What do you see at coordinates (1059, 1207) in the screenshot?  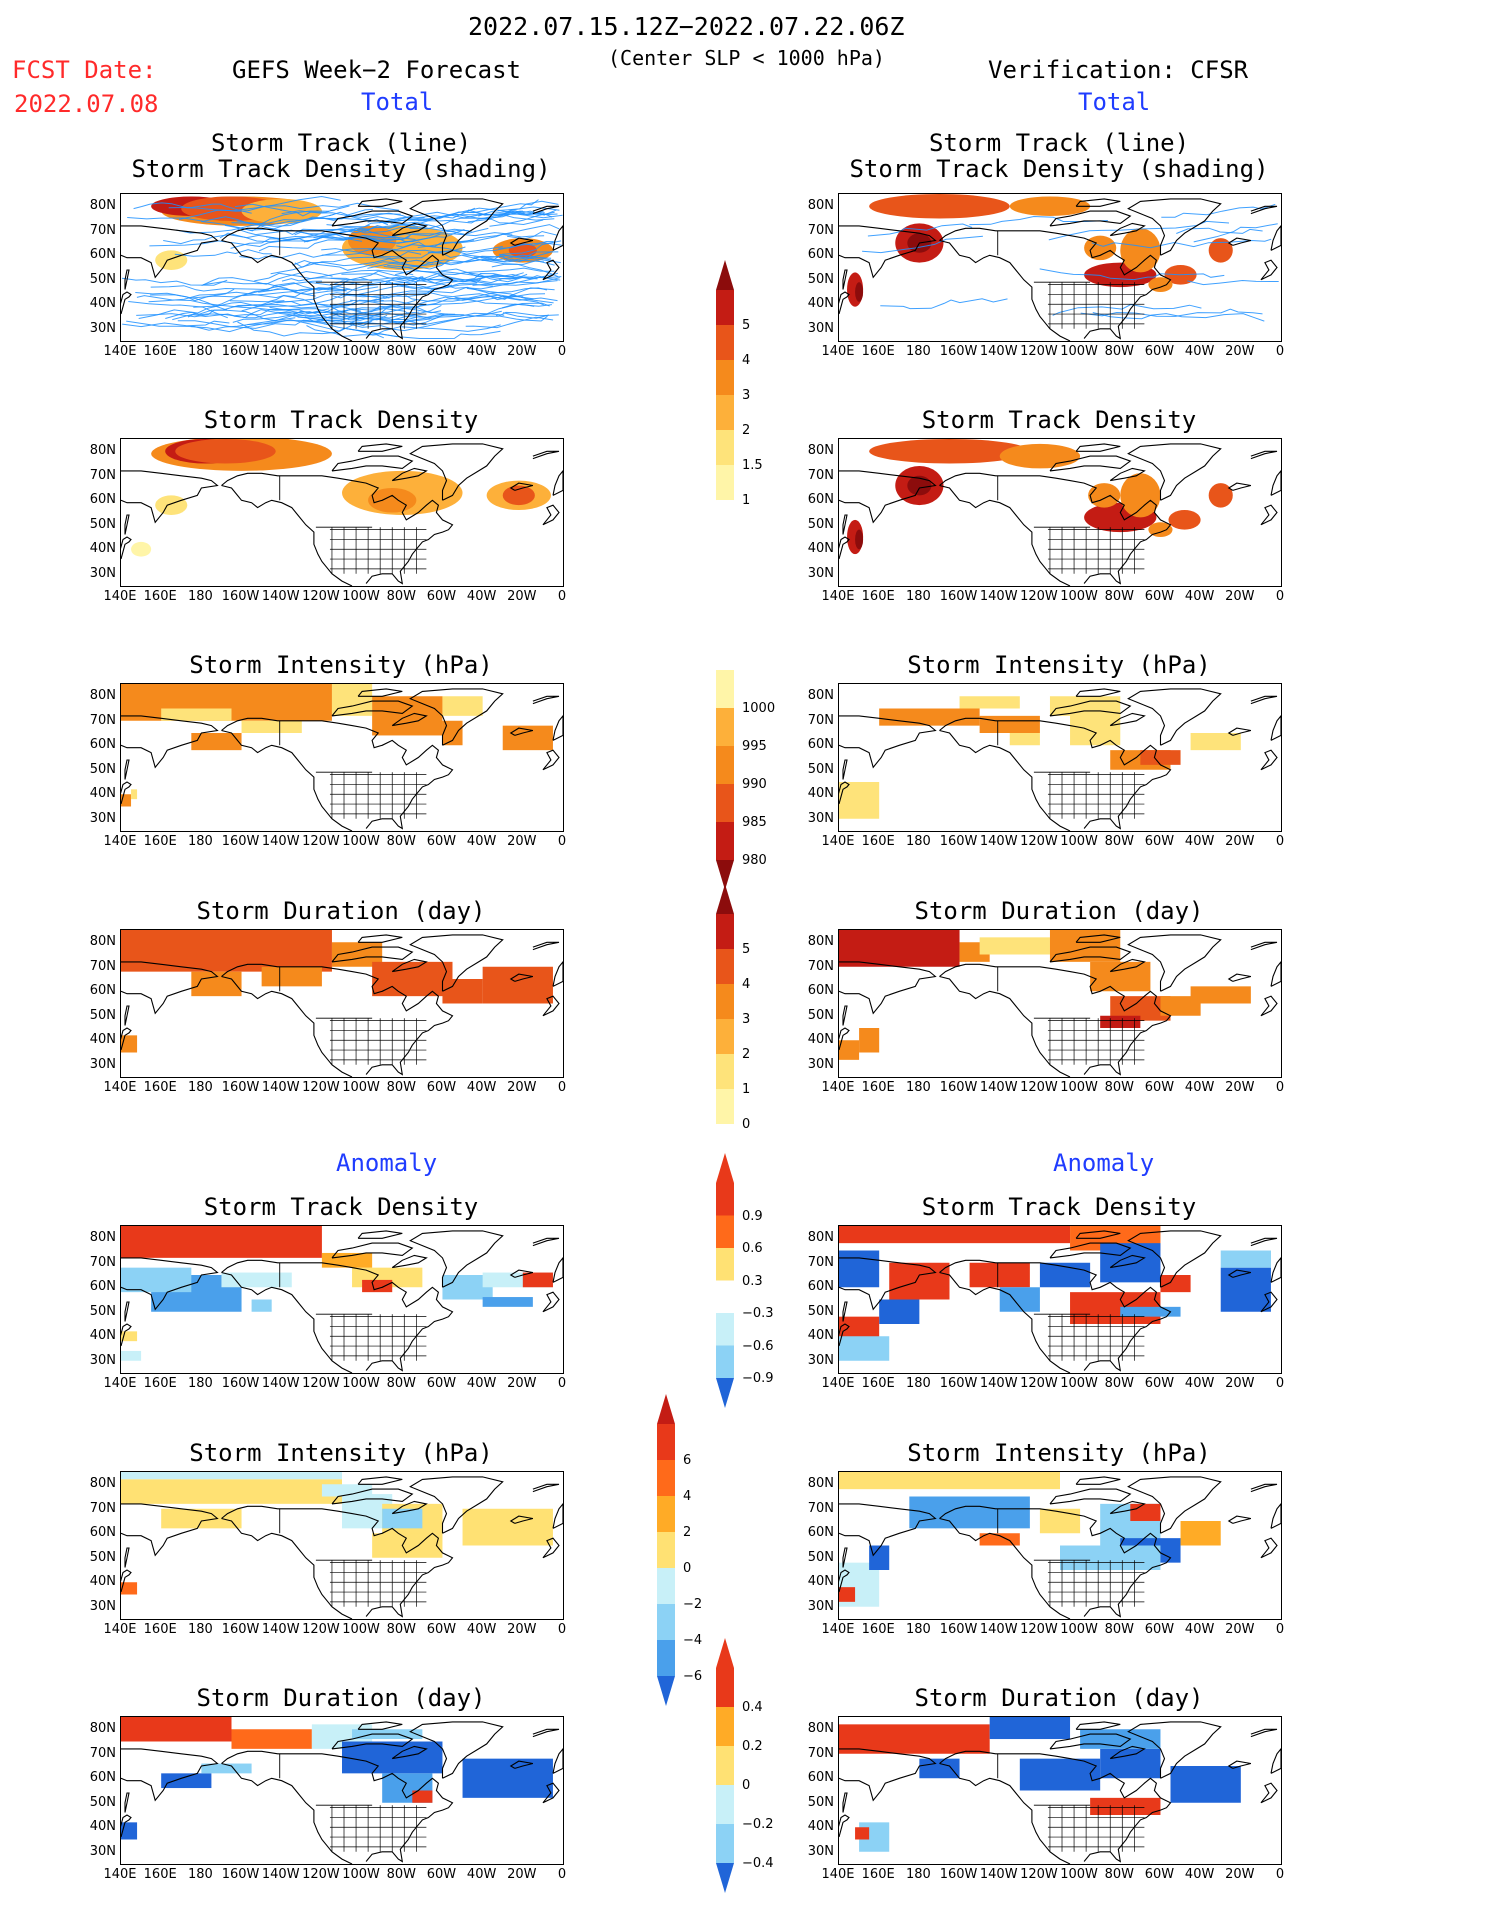 I see `panel-title-r5: Storm Track Density` at bounding box center [1059, 1207].